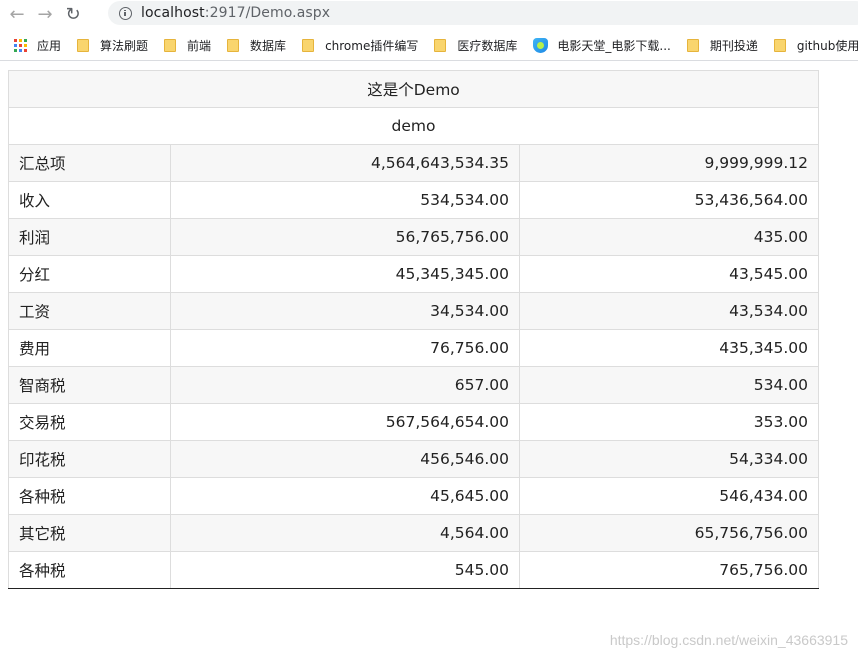 Image resolution: width=858 pixels, height=661 pixels. What do you see at coordinates (345, 570) in the screenshot?
I see `row-value-1-cell: 545.00` at bounding box center [345, 570].